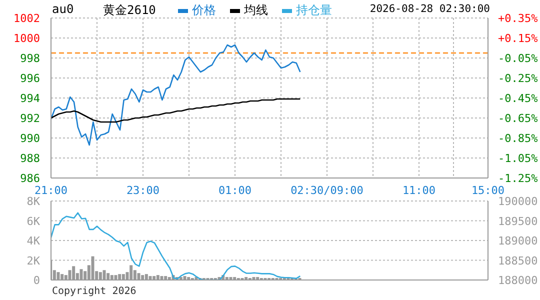 The width and height of the screenshot is (540, 300). What do you see at coordinates (256, 10) in the screenshot?
I see `legend-label: 均线` at bounding box center [256, 10].